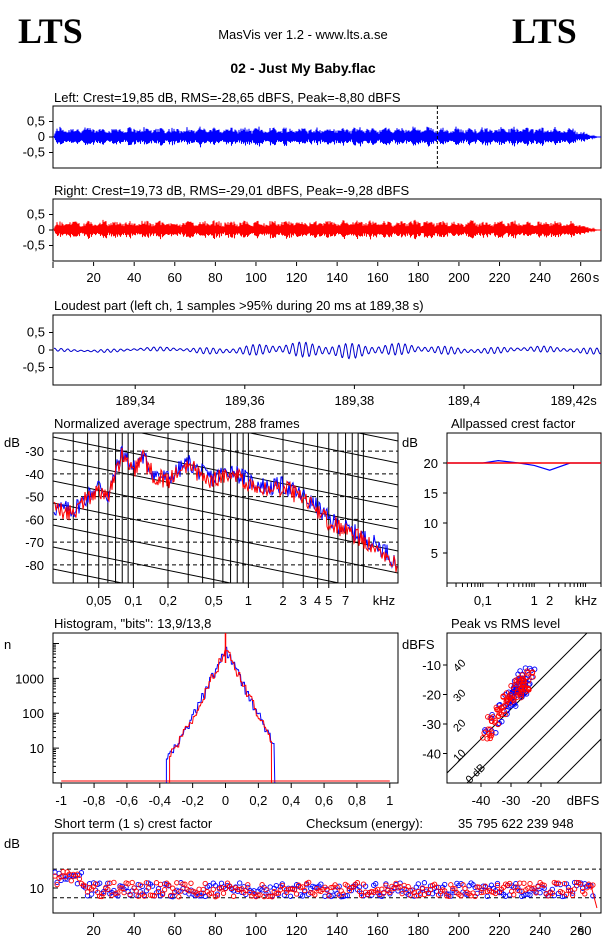 This screenshot has width=606, height=946. Describe the element at coordinates (303, 68) in the screenshot. I see `file-title: 02 - Just My Baby.flac` at that location.